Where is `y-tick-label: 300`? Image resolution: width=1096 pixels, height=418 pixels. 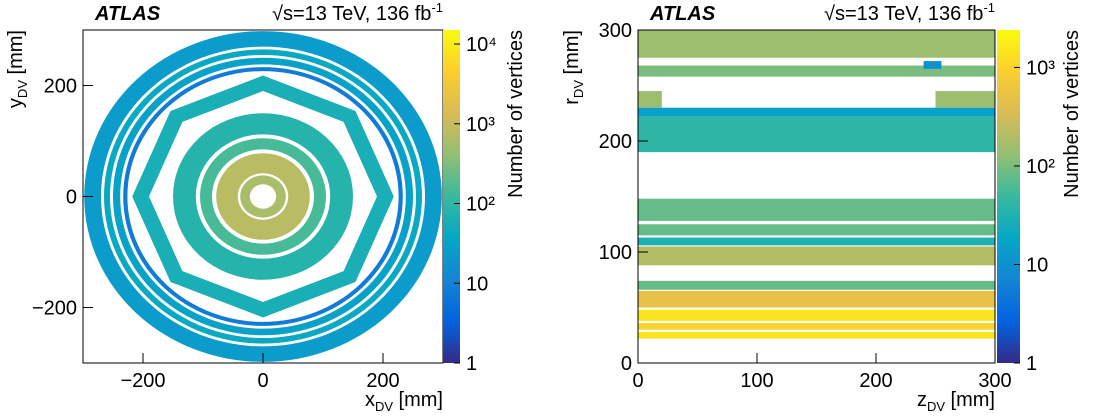 y-tick-label: 300 is located at coordinates (615, 31).